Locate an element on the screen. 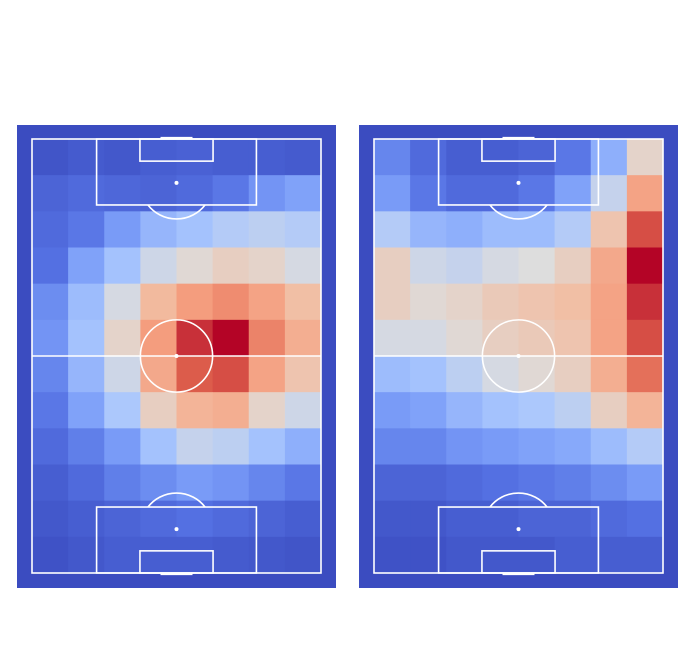  center-circle is located at coordinates (176, 356).